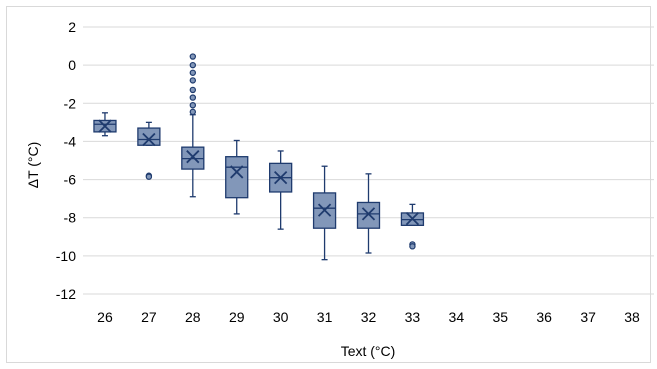 The width and height of the screenshot is (657, 369). Describe the element at coordinates (193, 317) in the screenshot. I see `x-tick-label: 28` at that location.